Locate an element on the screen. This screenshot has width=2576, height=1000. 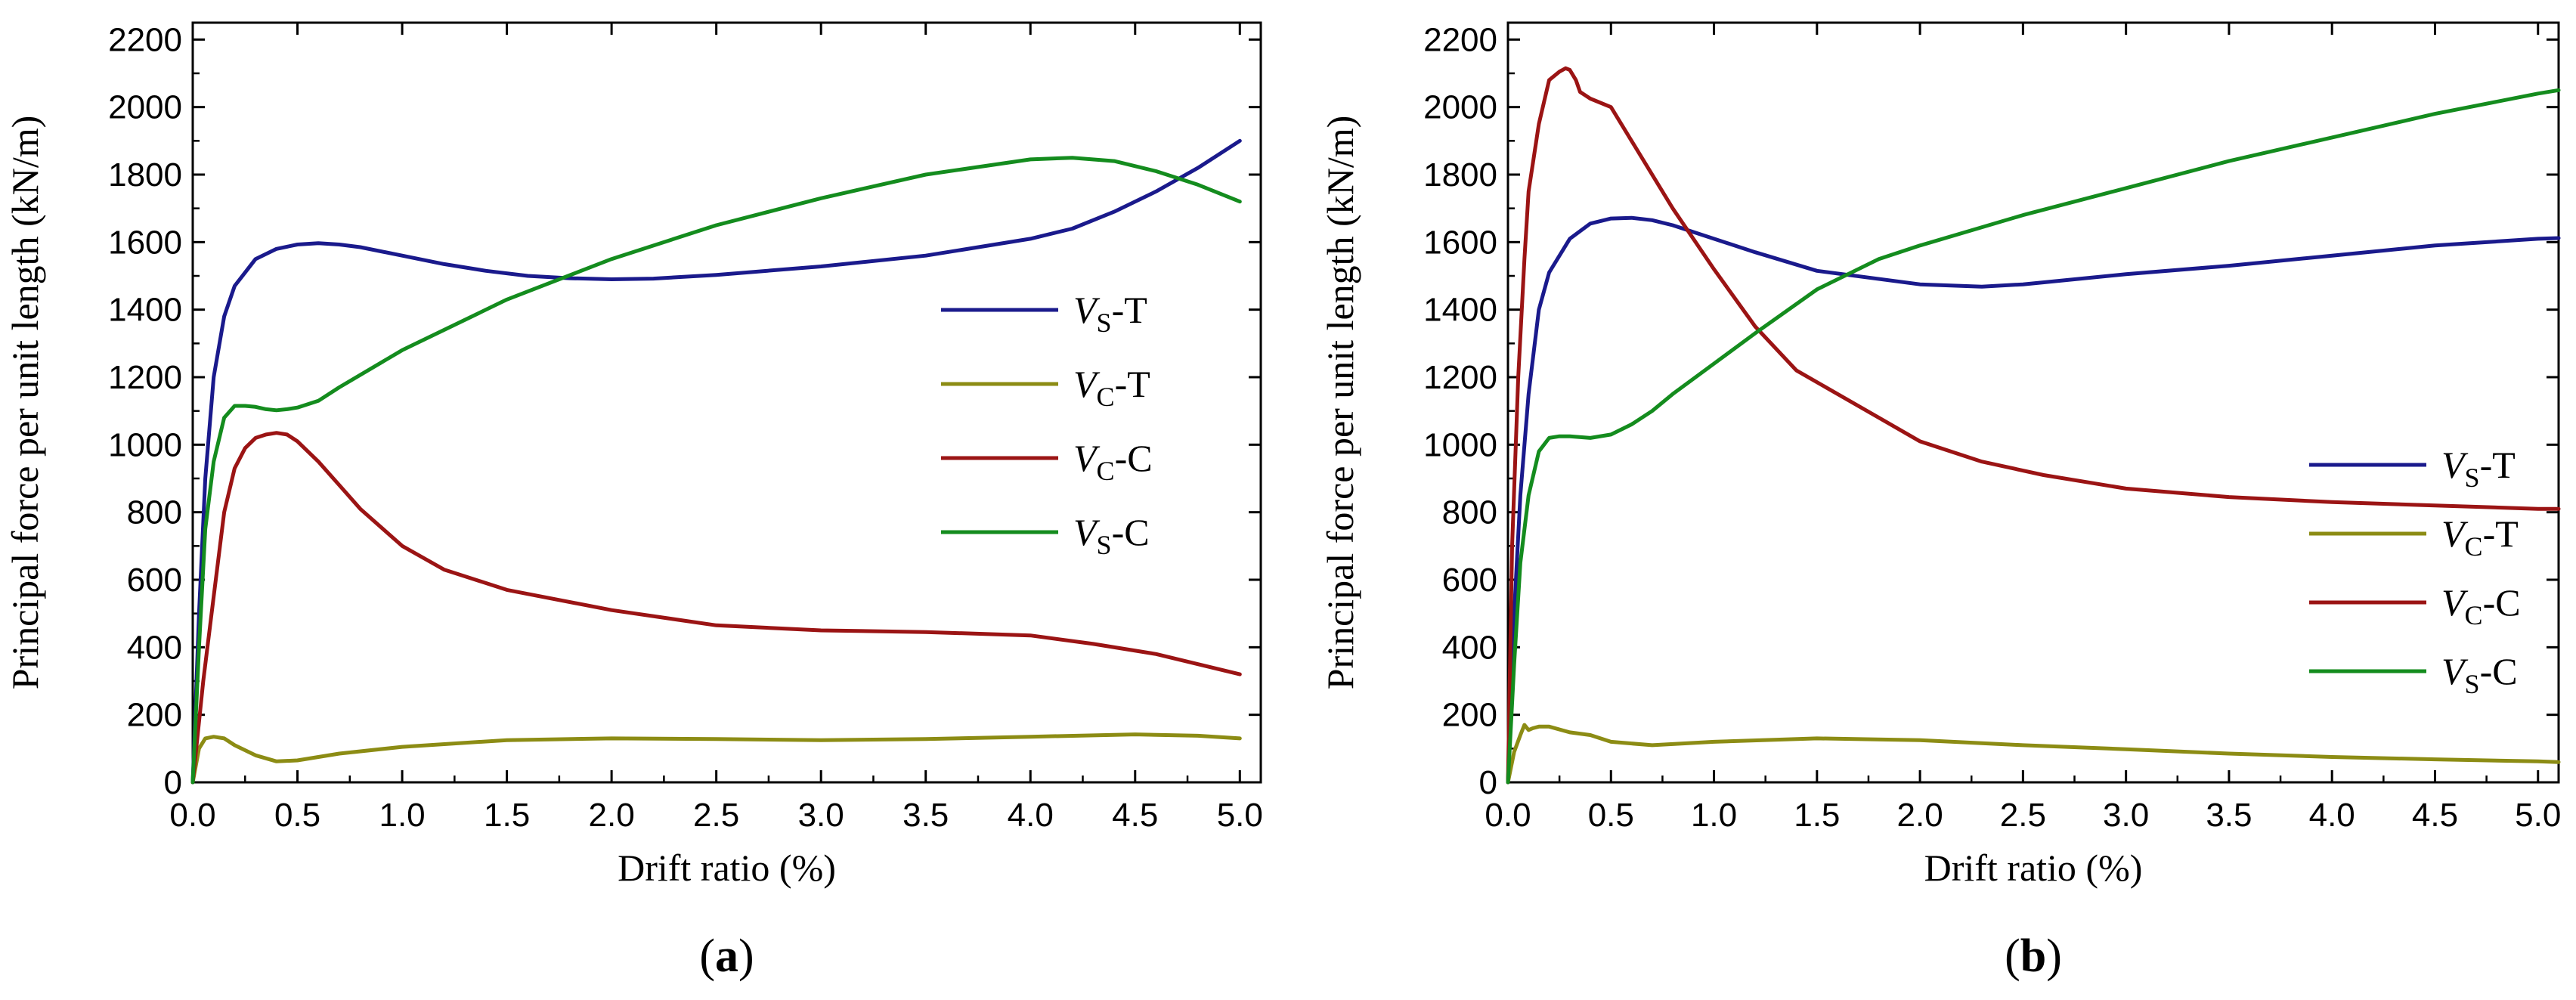
panel-label: (a) is located at coordinates (726, 956).